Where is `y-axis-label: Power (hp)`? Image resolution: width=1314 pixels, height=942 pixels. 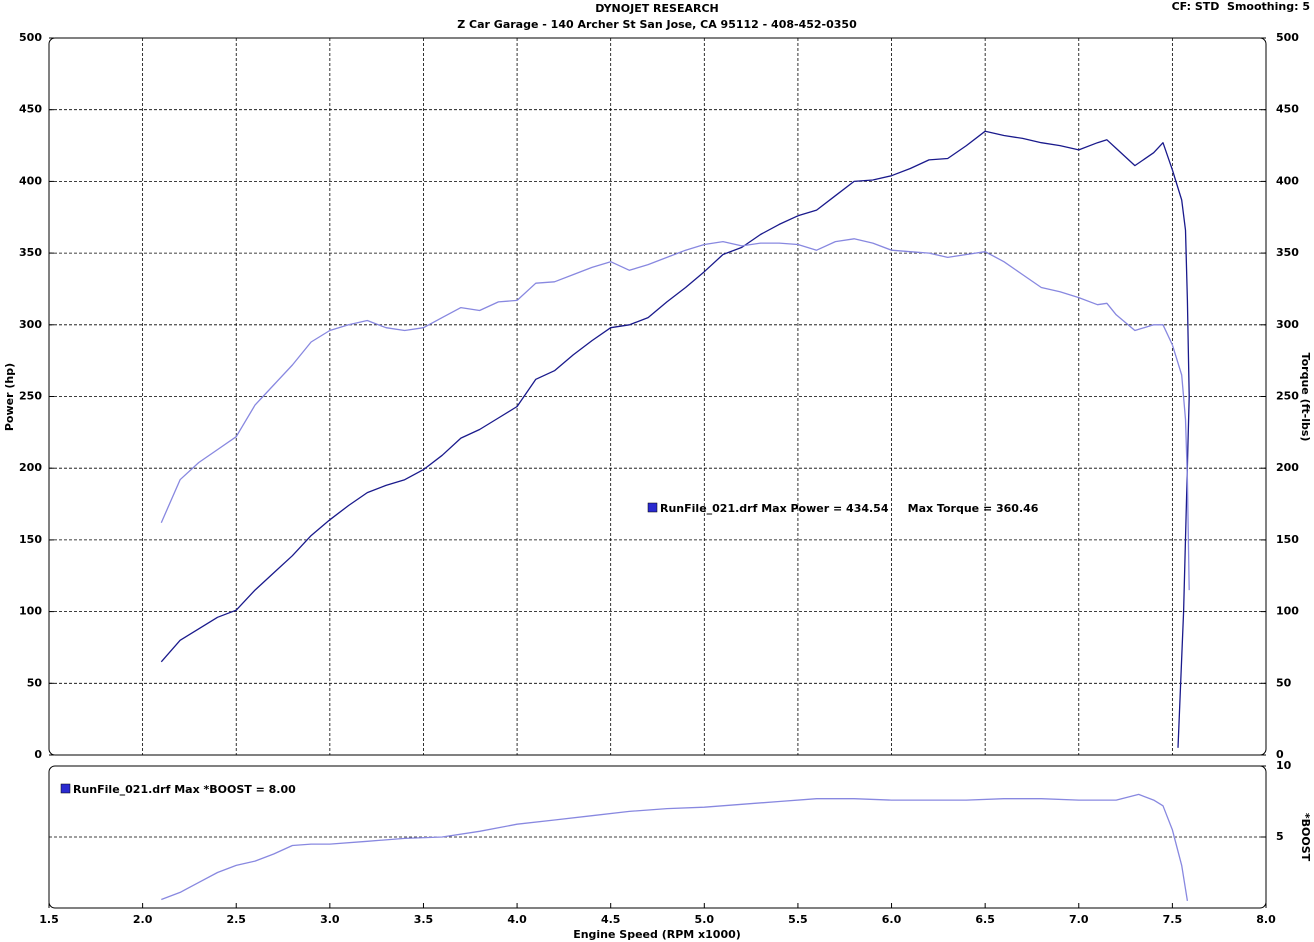
y-axis-label: Power (hp) is located at coordinates (9, 397).